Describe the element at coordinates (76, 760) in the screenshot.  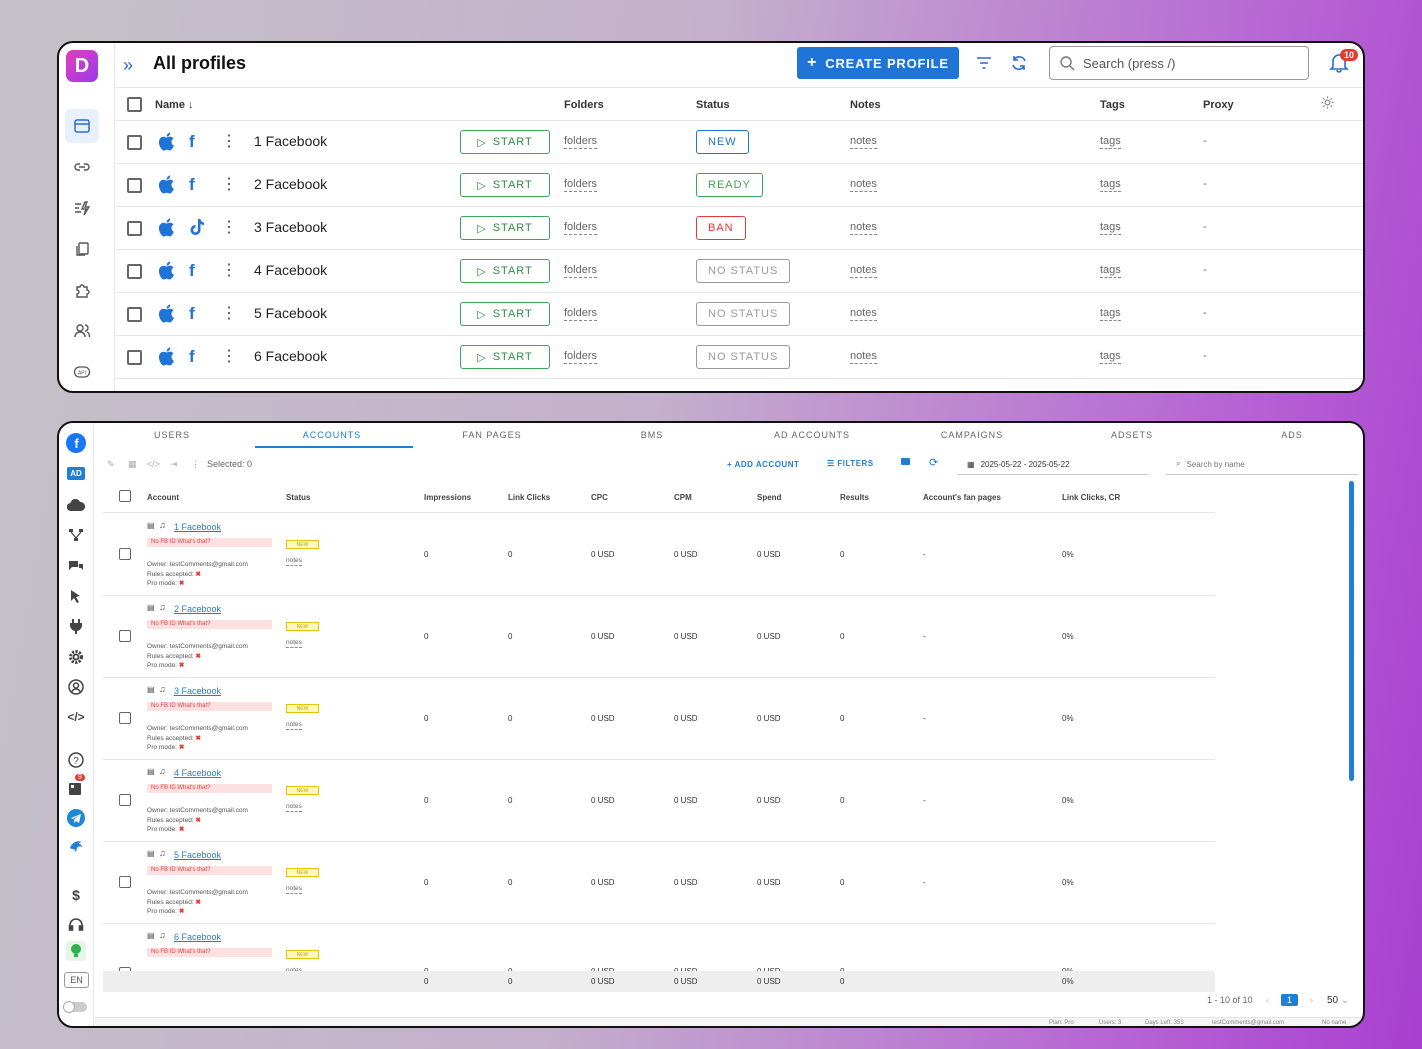
I see `help-icon: ?` at that location.